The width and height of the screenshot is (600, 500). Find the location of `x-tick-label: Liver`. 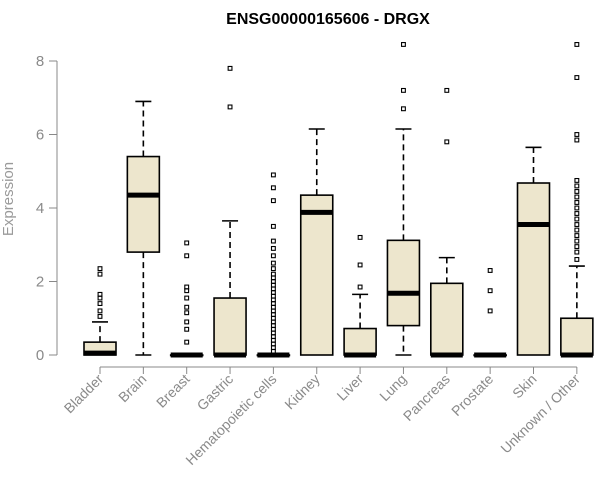

x-tick-label: Liver is located at coordinates (349, 387).